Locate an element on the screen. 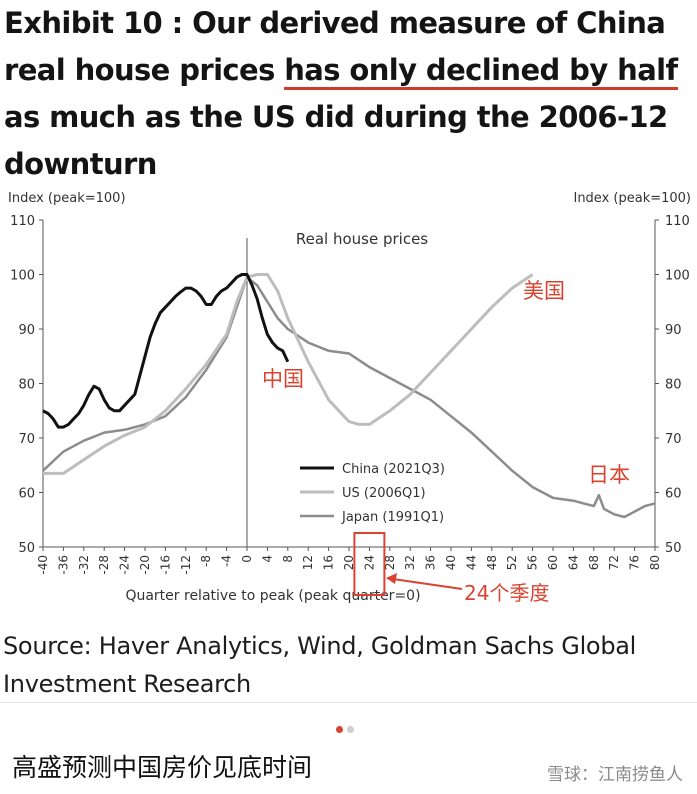 The width and height of the screenshot is (697, 794). y-tick-label-right: 70 is located at coordinates (673, 439).